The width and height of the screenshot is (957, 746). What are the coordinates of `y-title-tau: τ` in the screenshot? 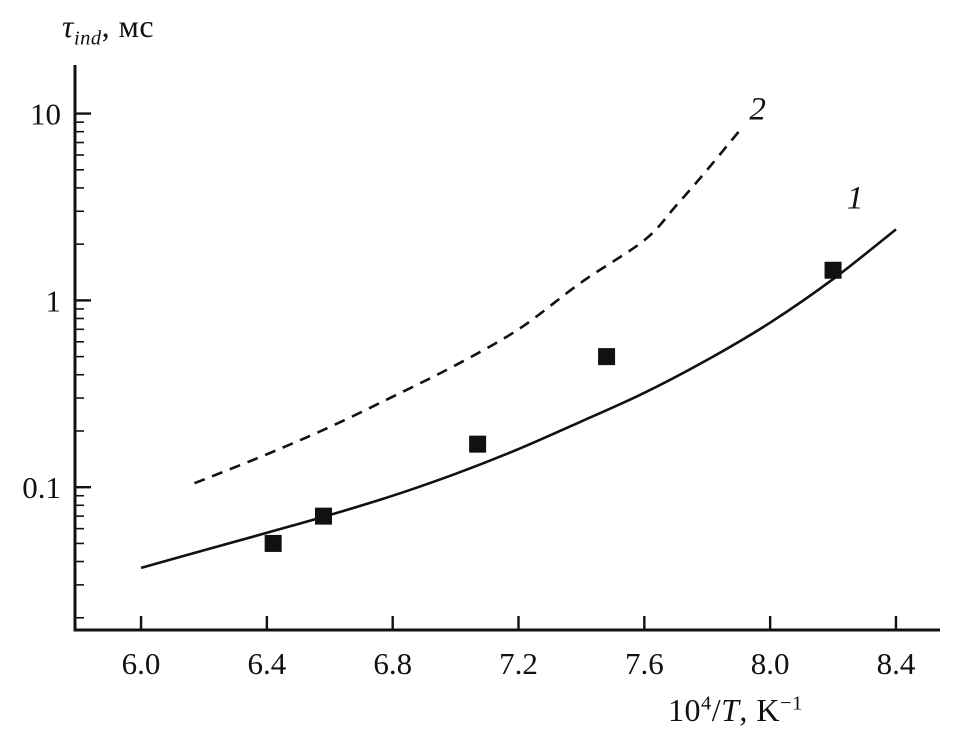 It's located at (68, 26).